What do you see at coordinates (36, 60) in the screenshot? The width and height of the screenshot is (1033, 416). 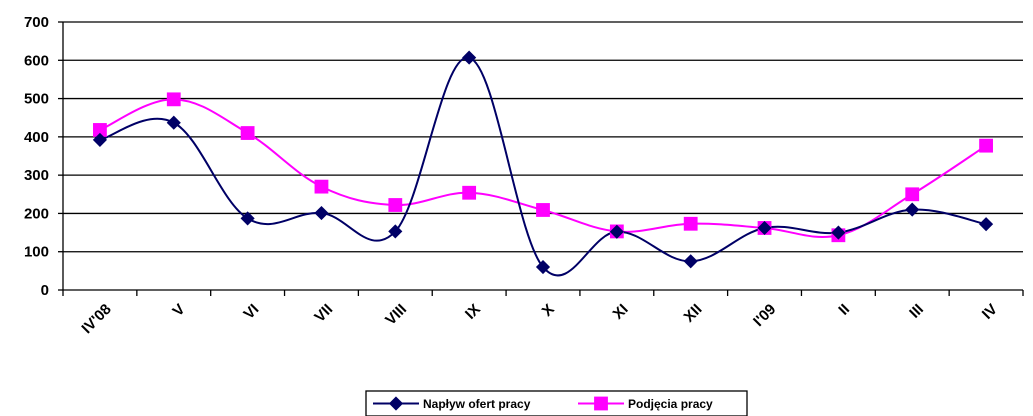 I see `y-tick-label: 600` at bounding box center [36, 60].